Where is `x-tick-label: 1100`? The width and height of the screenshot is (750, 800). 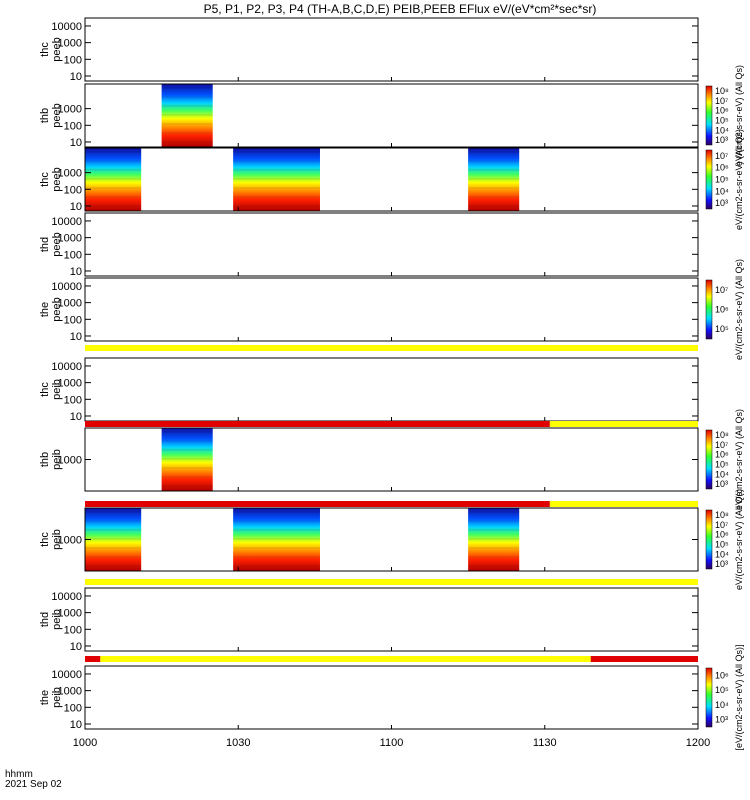
x-tick-label: 1100 is located at coordinates (392, 743).